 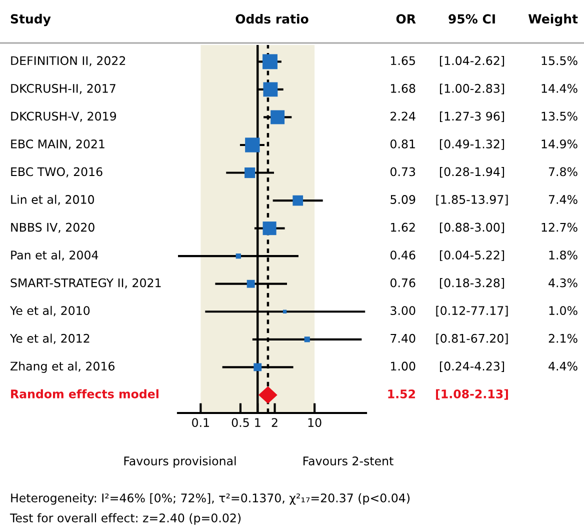 What do you see at coordinates (403, 311) in the screenshot?
I see `text: 3.00` at bounding box center [403, 311].